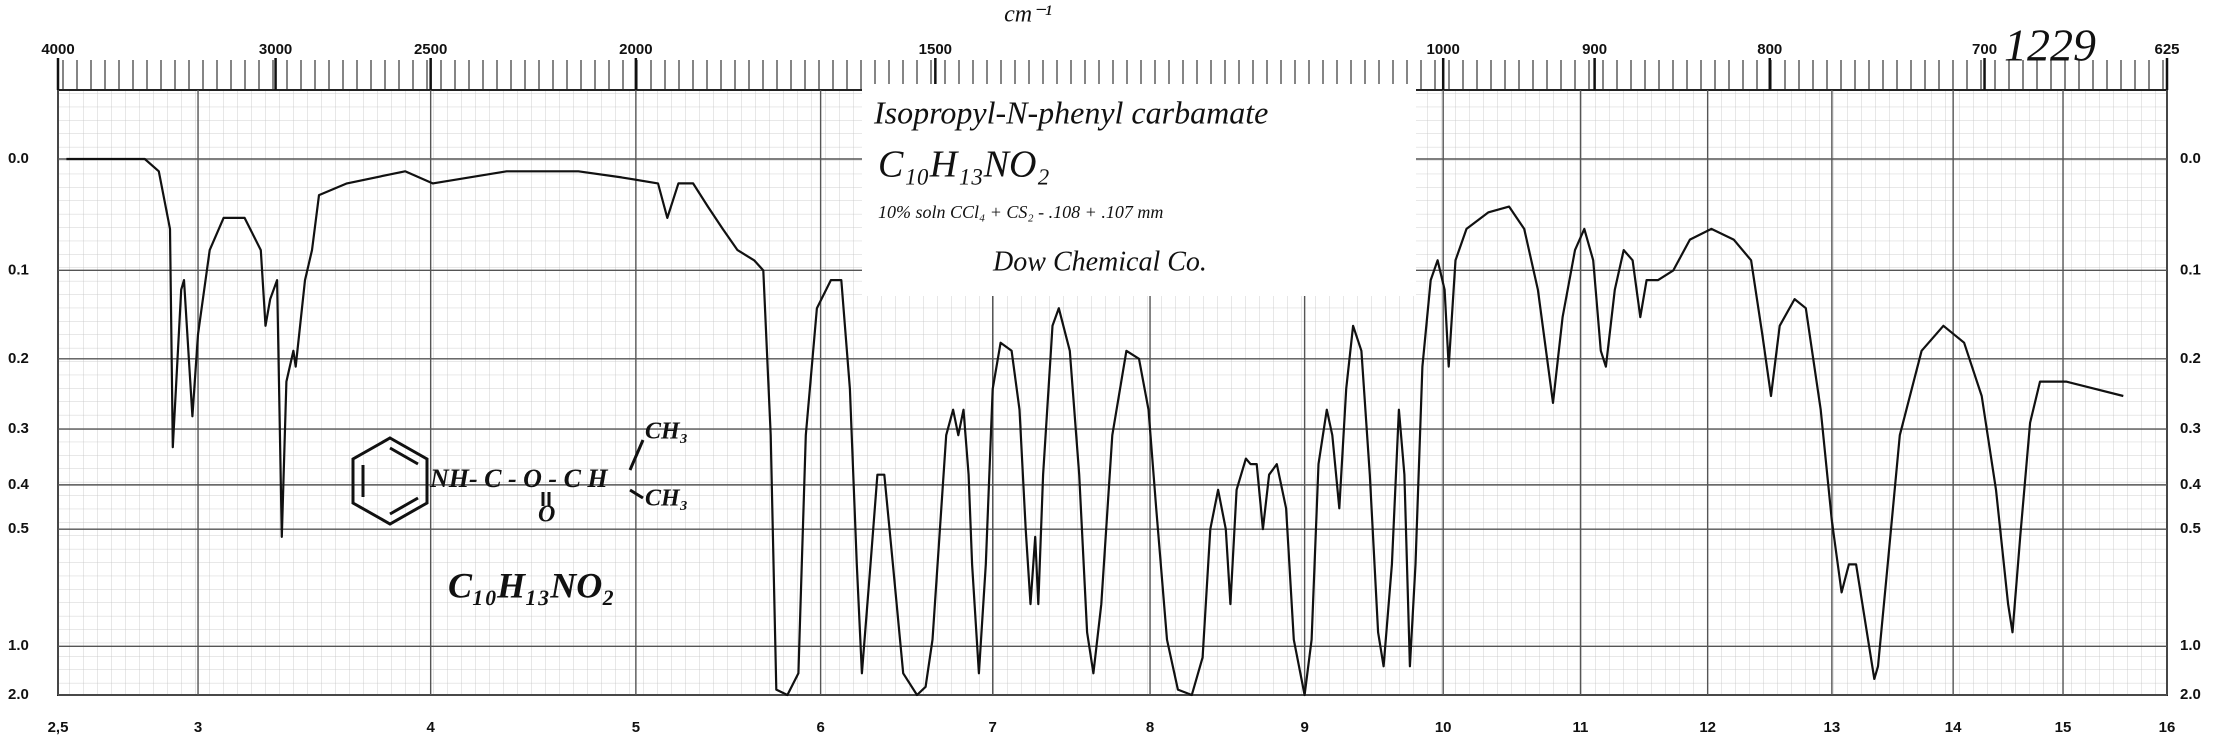 The height and width of the screenshot is (756, 2239). I want to click on y-tick-label: 1.0, so click(18, 645).